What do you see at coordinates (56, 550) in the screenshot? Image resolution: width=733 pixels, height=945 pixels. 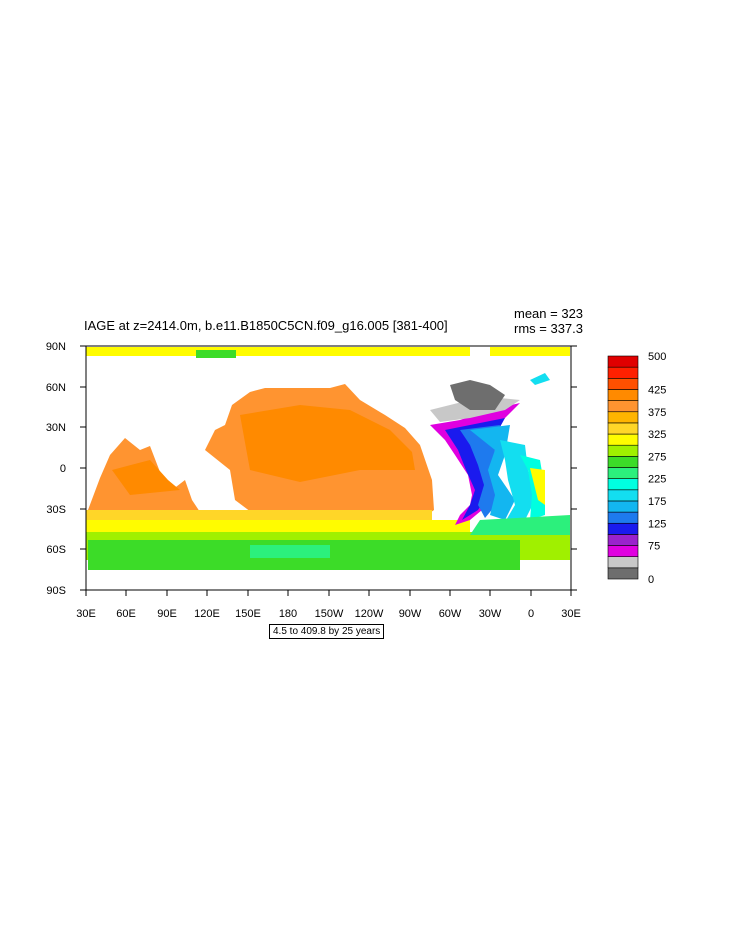 I see `lat-label: 60S` at bounding box center [56, 550].